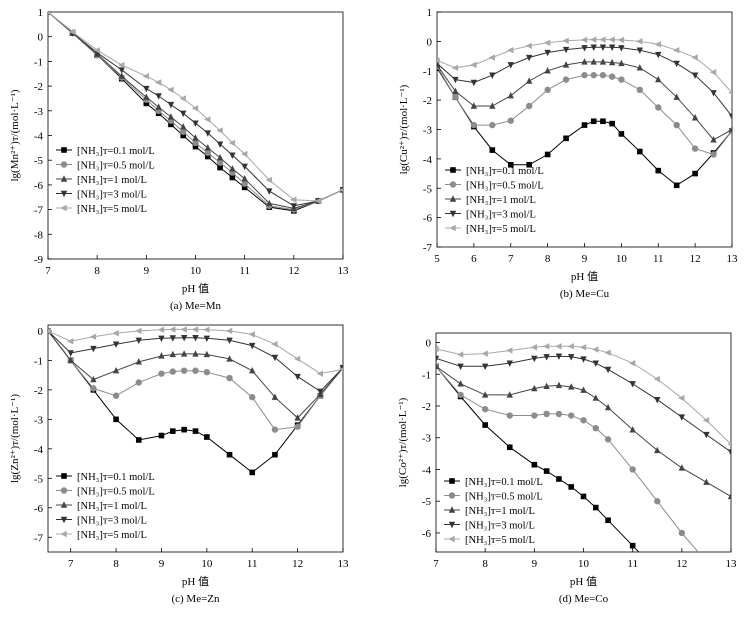 The height and width of the screenshot is (626, 751). What do you see at coordinates (196, 305) in the screenshot?
I see `chart-caption: (a) Me=Mn` at bounding box center [196, 305].